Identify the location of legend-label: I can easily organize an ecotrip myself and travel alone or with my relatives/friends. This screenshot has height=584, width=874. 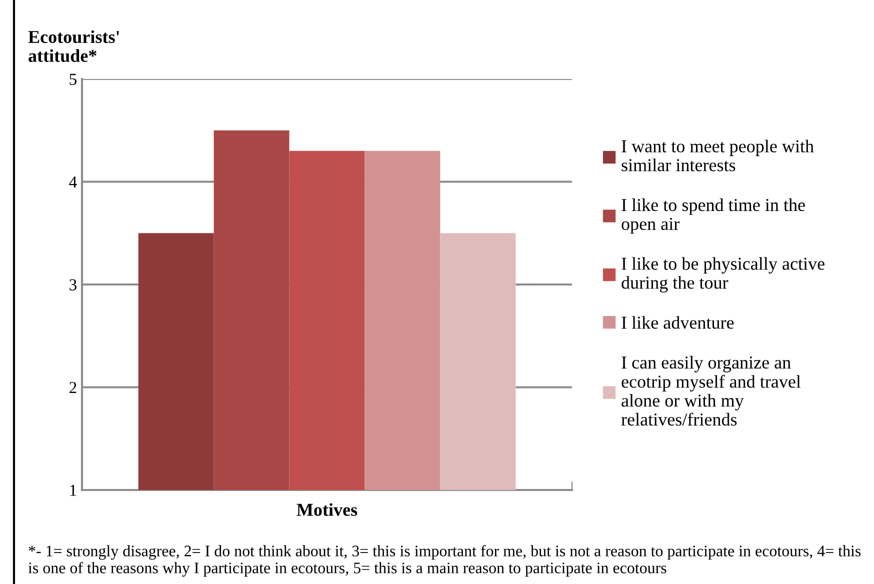
(711, 391).